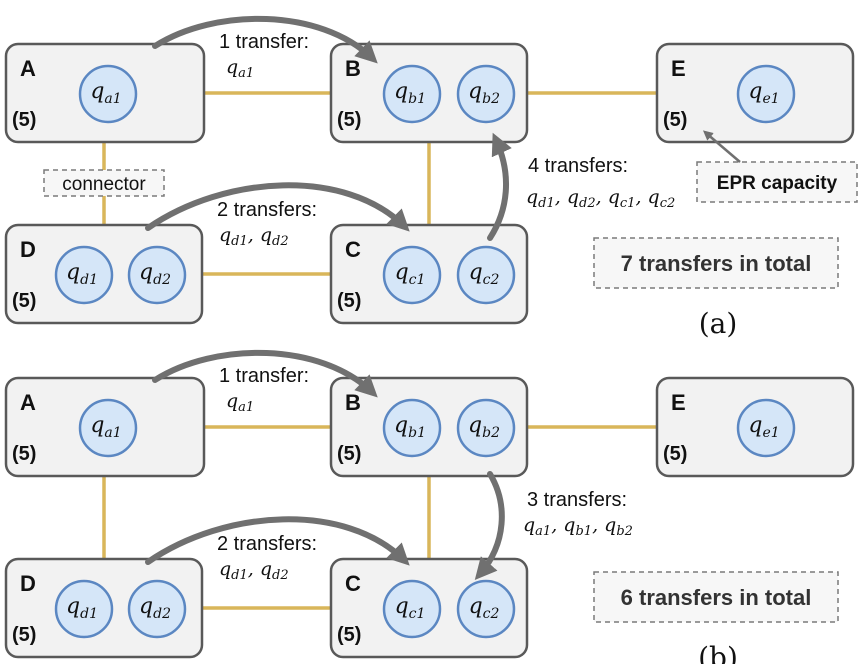 The height and width of the screenshot is (664, 860). What do you see at coordinates (600, 183) in the screenshot?
I see `transfer-annotation: 4 transfers: qd1, qd2, qc1, qc2` at bounding box center [600, 183].